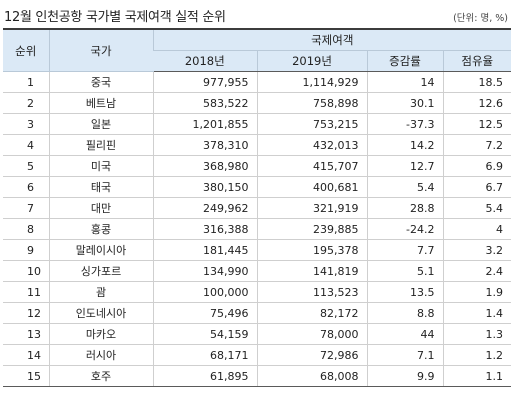 The height and width of the screenshot is (404, 514). Describe the element at coordinates (204, 355) in the screenshot. I see `cell-2018: 68,171` at that location.